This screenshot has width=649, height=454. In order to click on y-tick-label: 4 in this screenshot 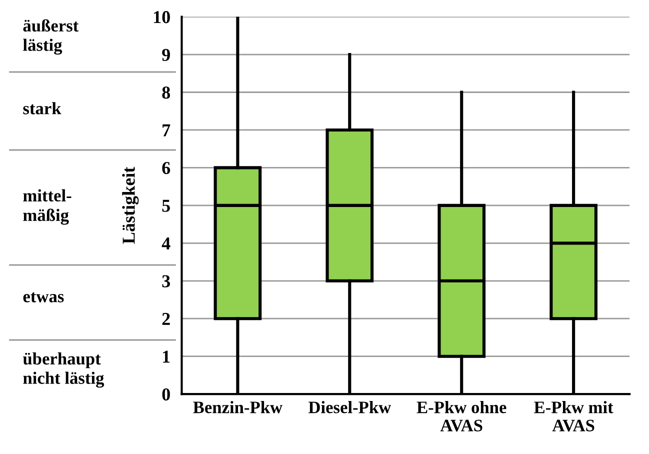, I will do `click(166, 244)`.